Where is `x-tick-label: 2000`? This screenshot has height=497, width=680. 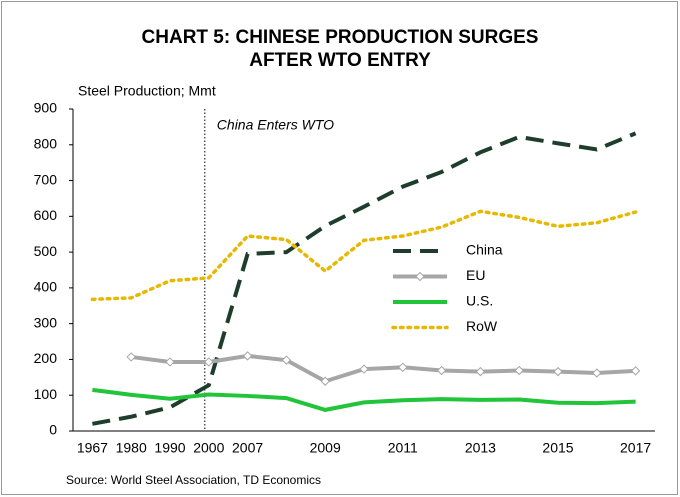 x-tick-label: 2000 is located at coordinates (208, 448).